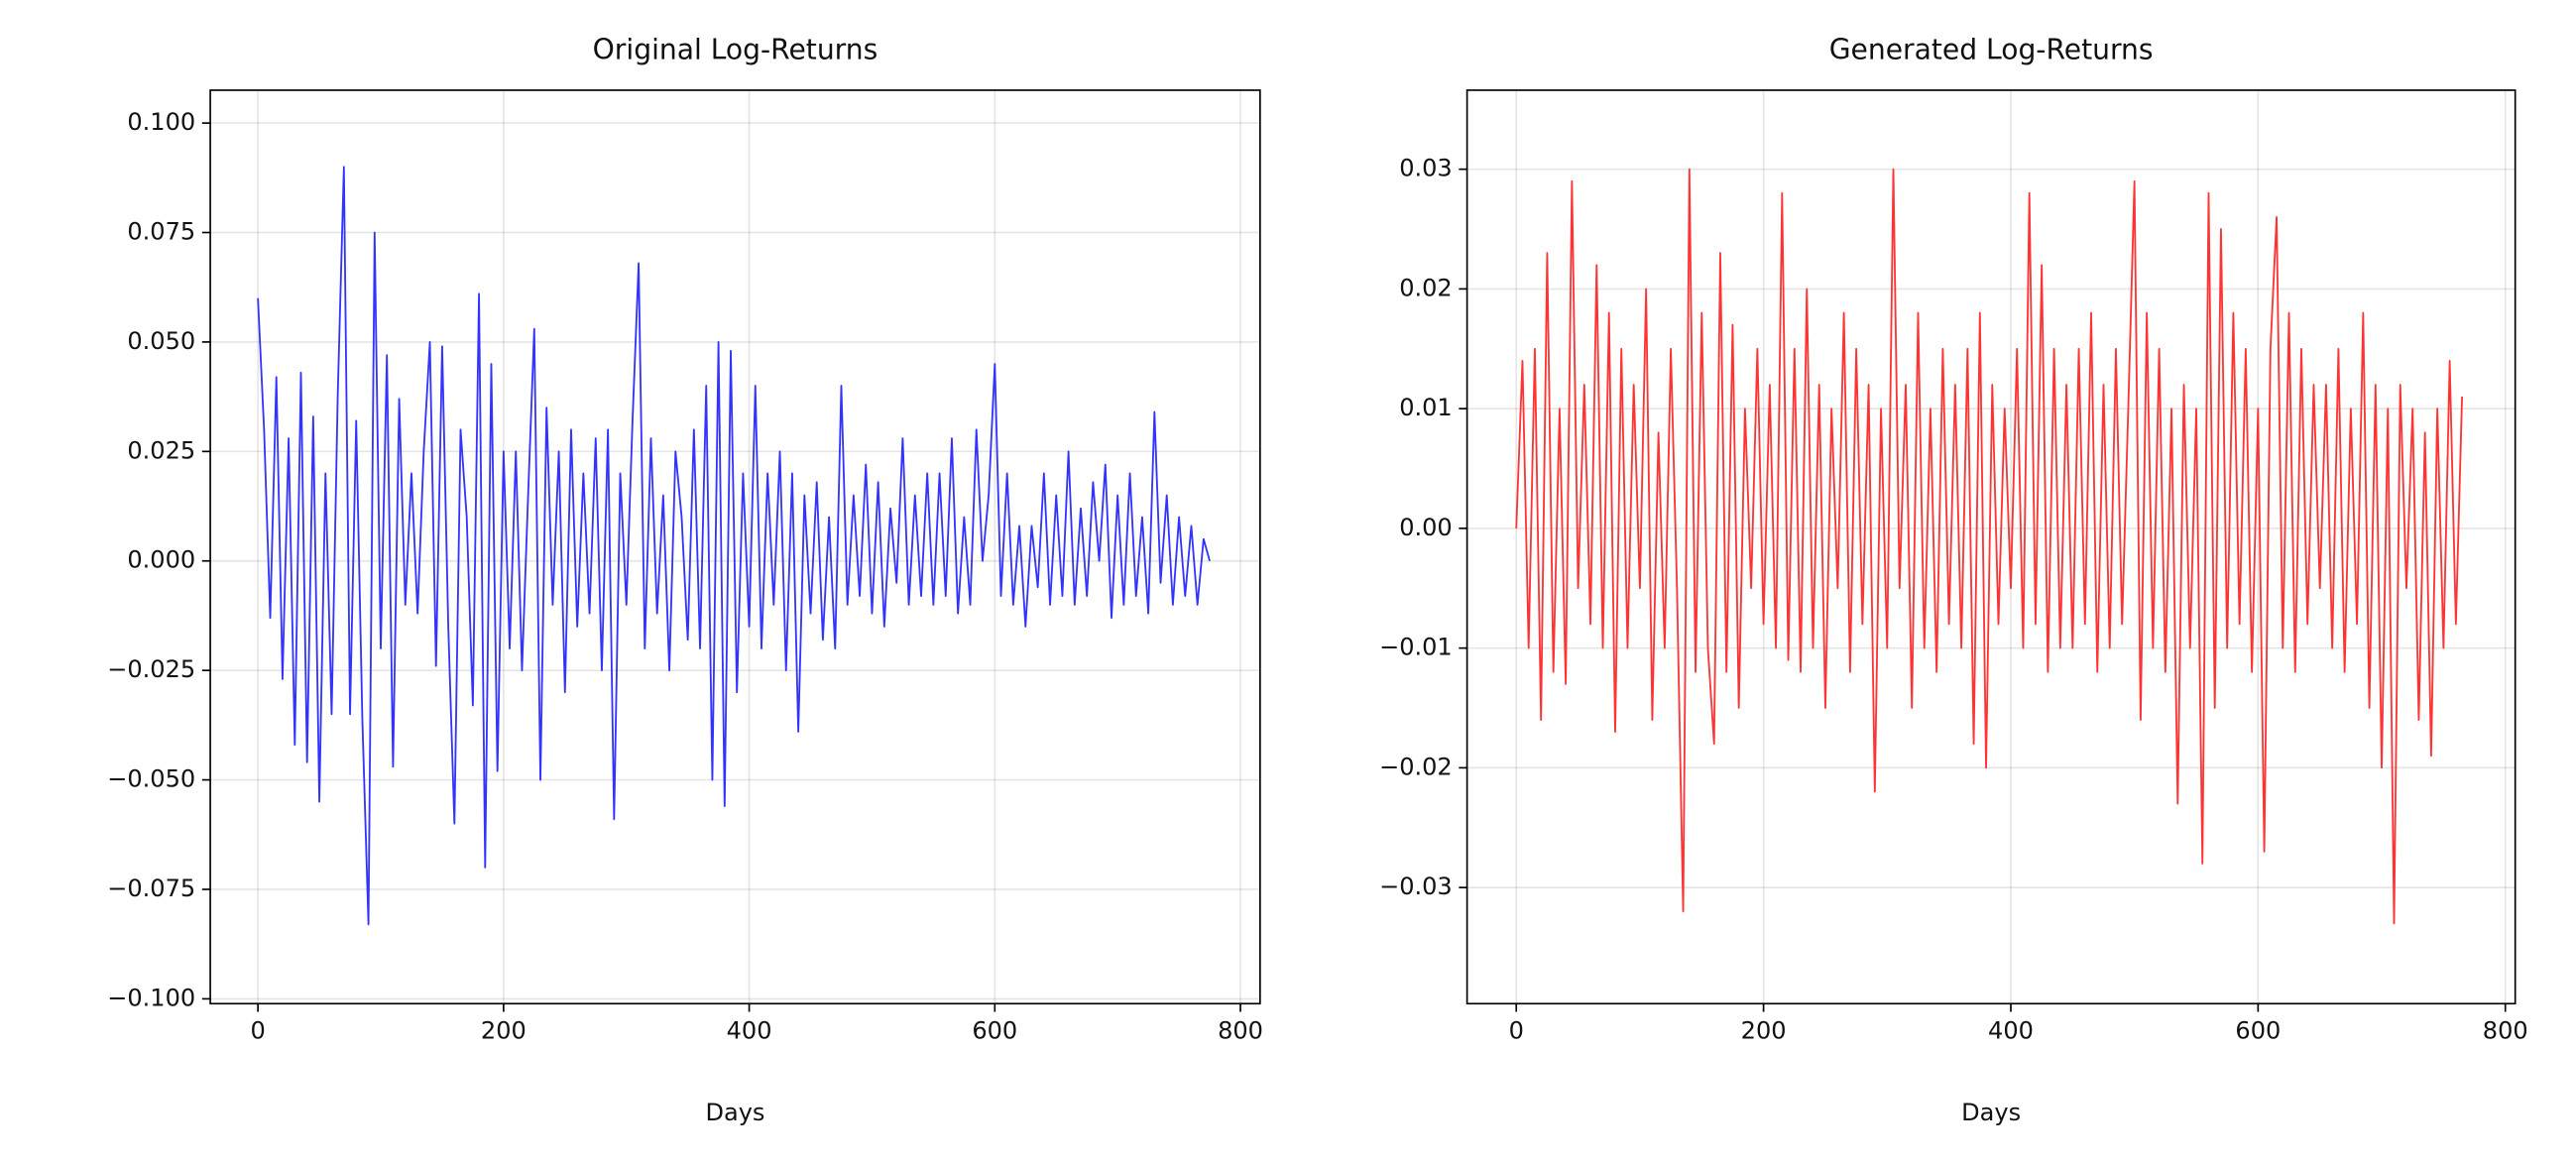 This screenshot has height=1166, width=2576. Describe the element at coordinates (161, 450) in the screenshot. I see `y-tick-label: 0.025` at that location.